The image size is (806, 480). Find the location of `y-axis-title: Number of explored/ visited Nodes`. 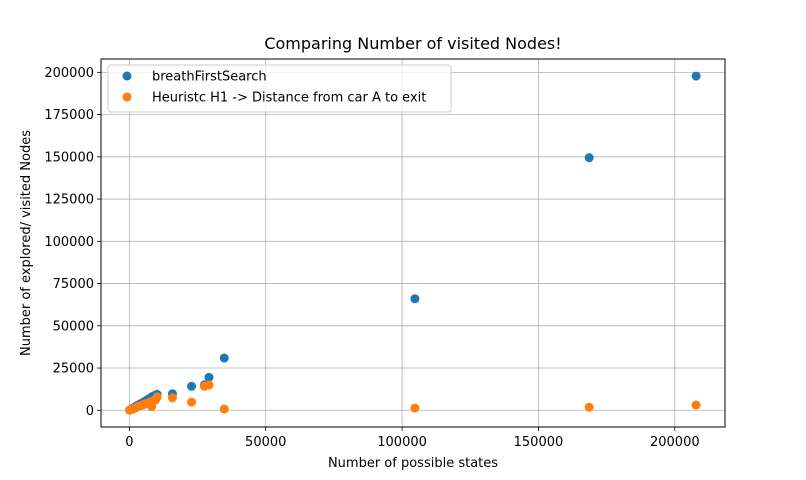

y-axis-title: Number of explored/ visited Nodes is located at coordinates (26, 243).